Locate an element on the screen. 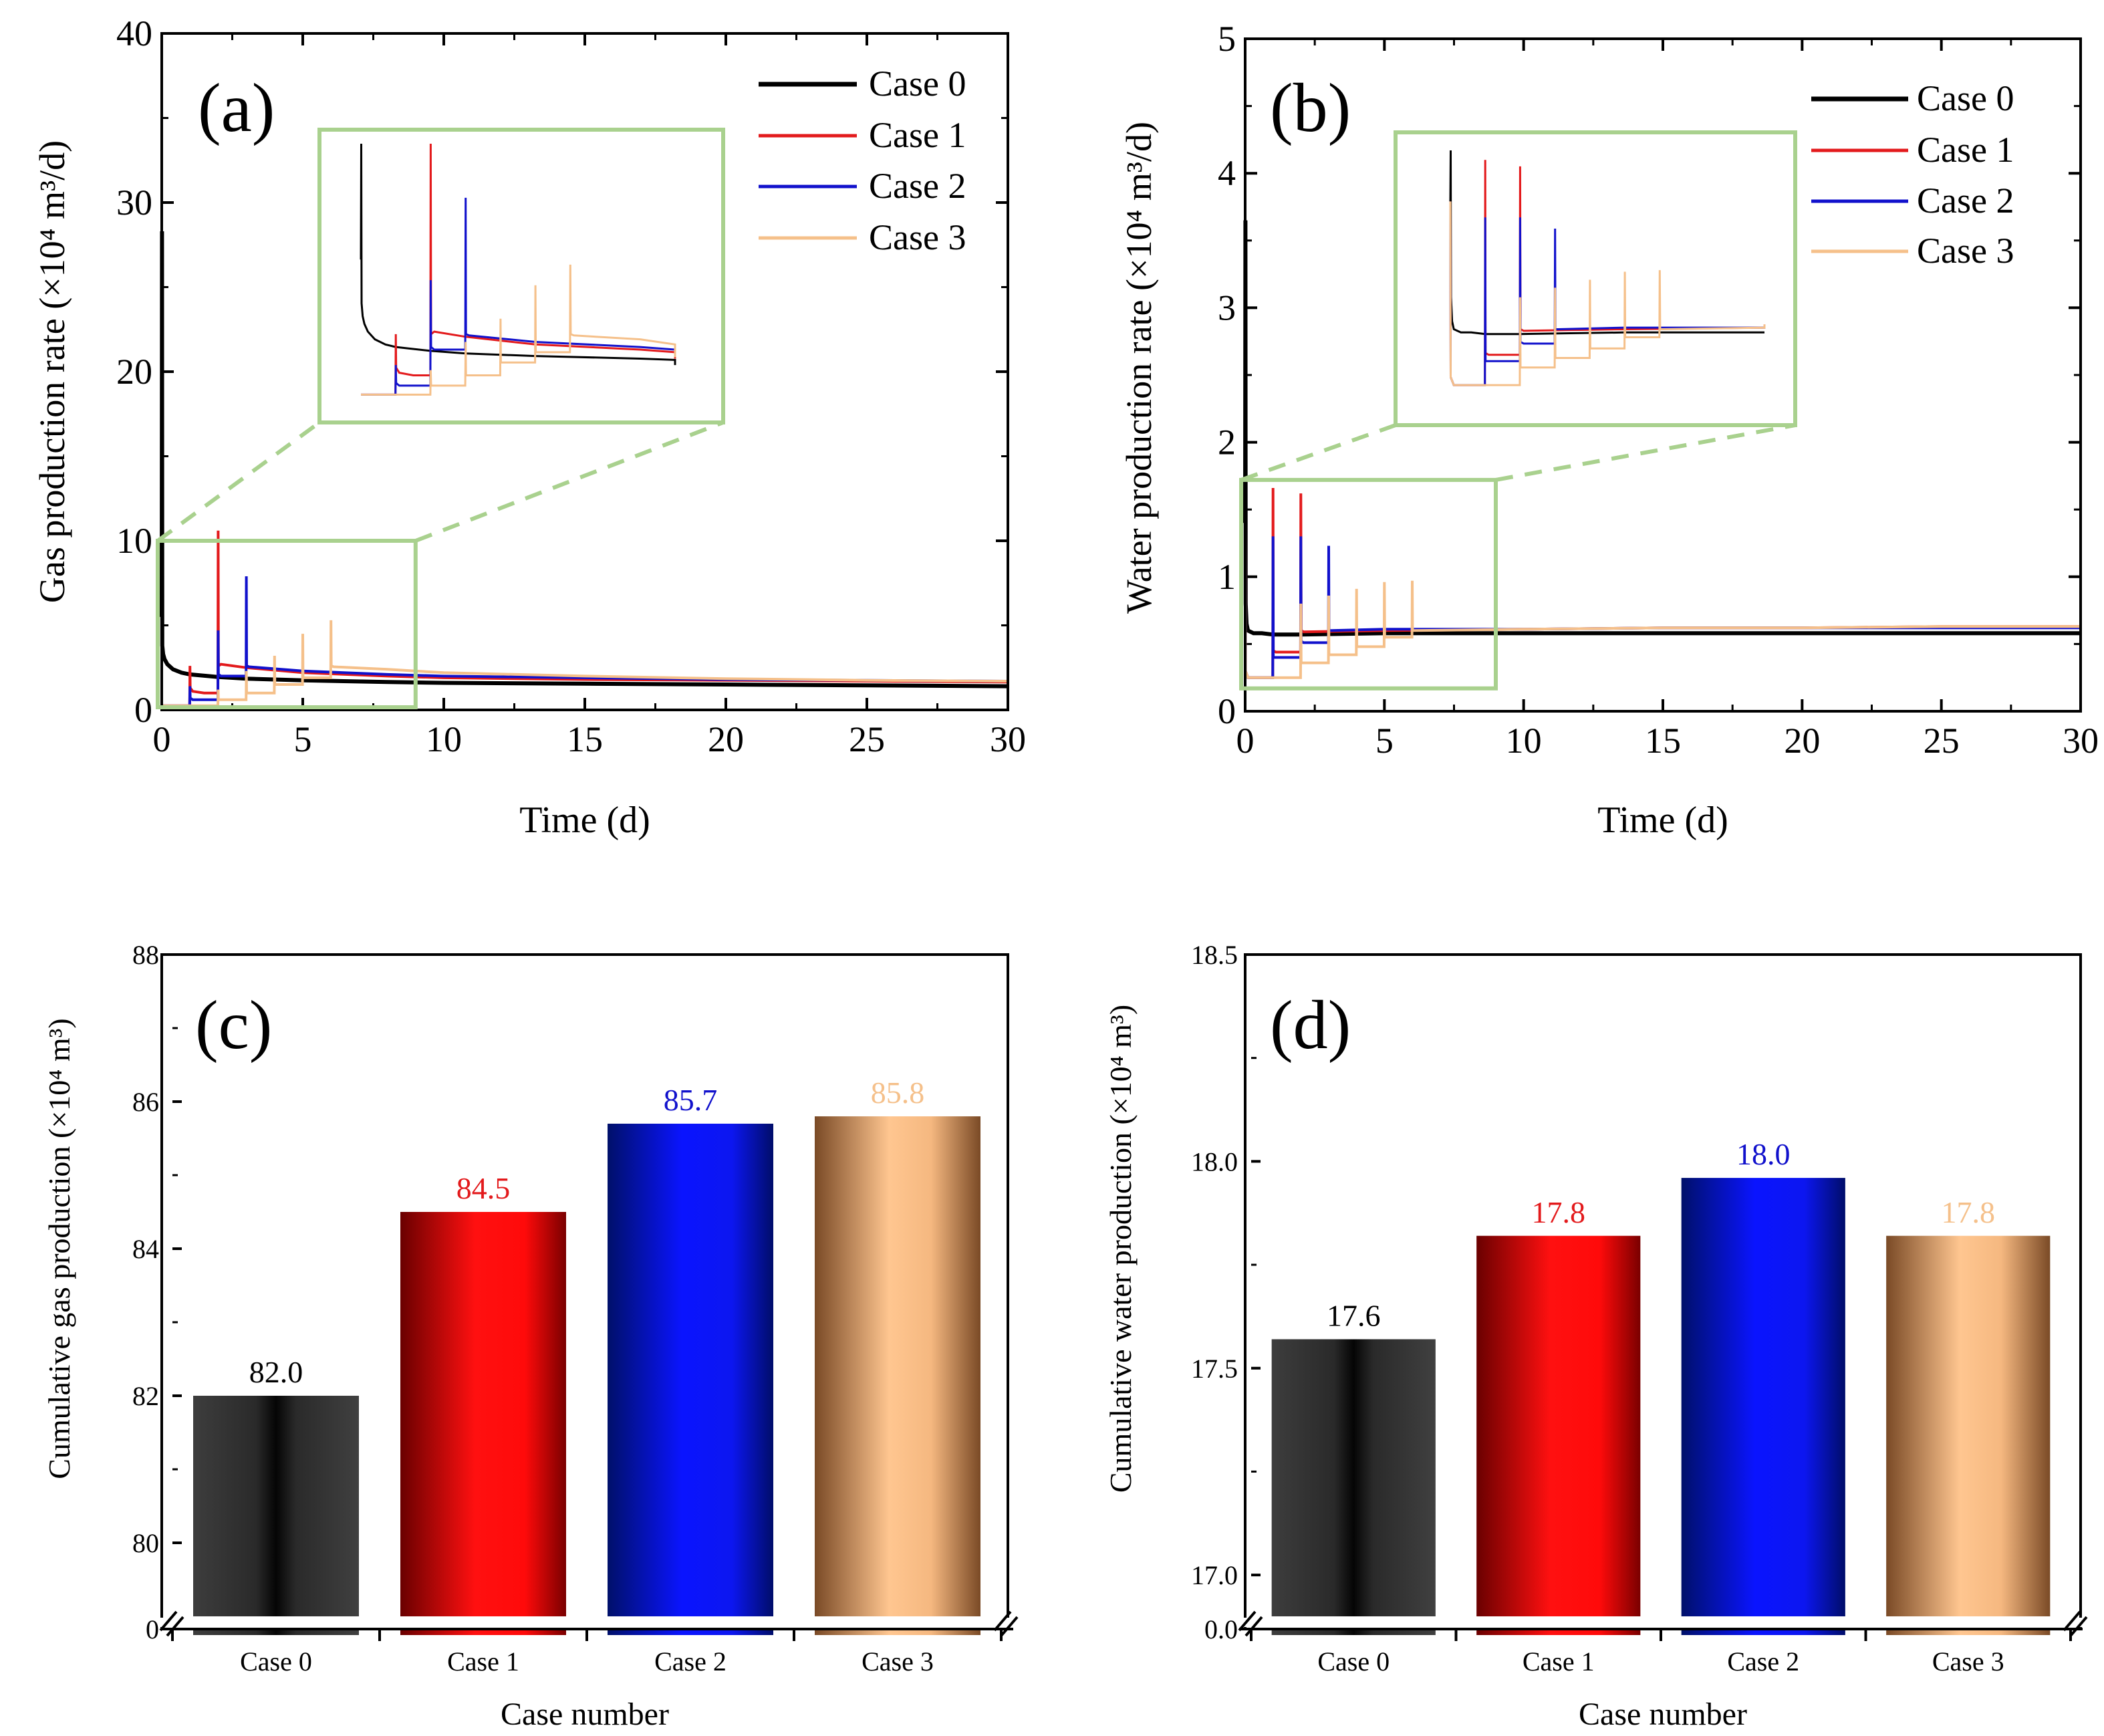  panel-a-ylabel: Gas production rate (×10⁴ m³/d) is located at coordinates (52, 371).